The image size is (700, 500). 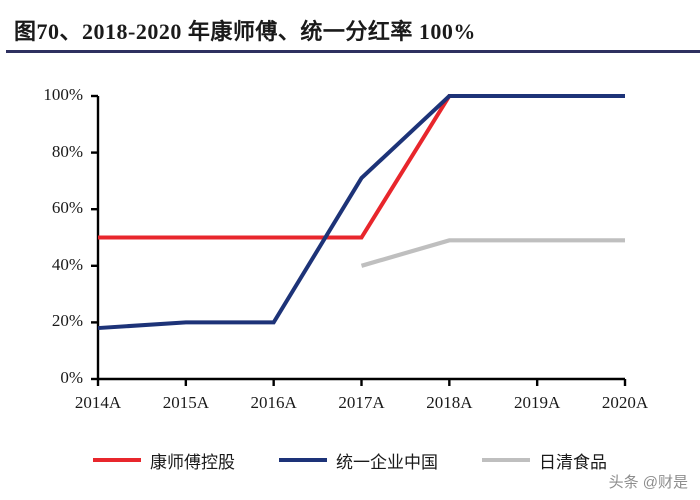 What do you see at coordinates (63, 94) in the screenshot?
I see `y-axis-tick-100pct: 100%` at bounding box center [63, 94].